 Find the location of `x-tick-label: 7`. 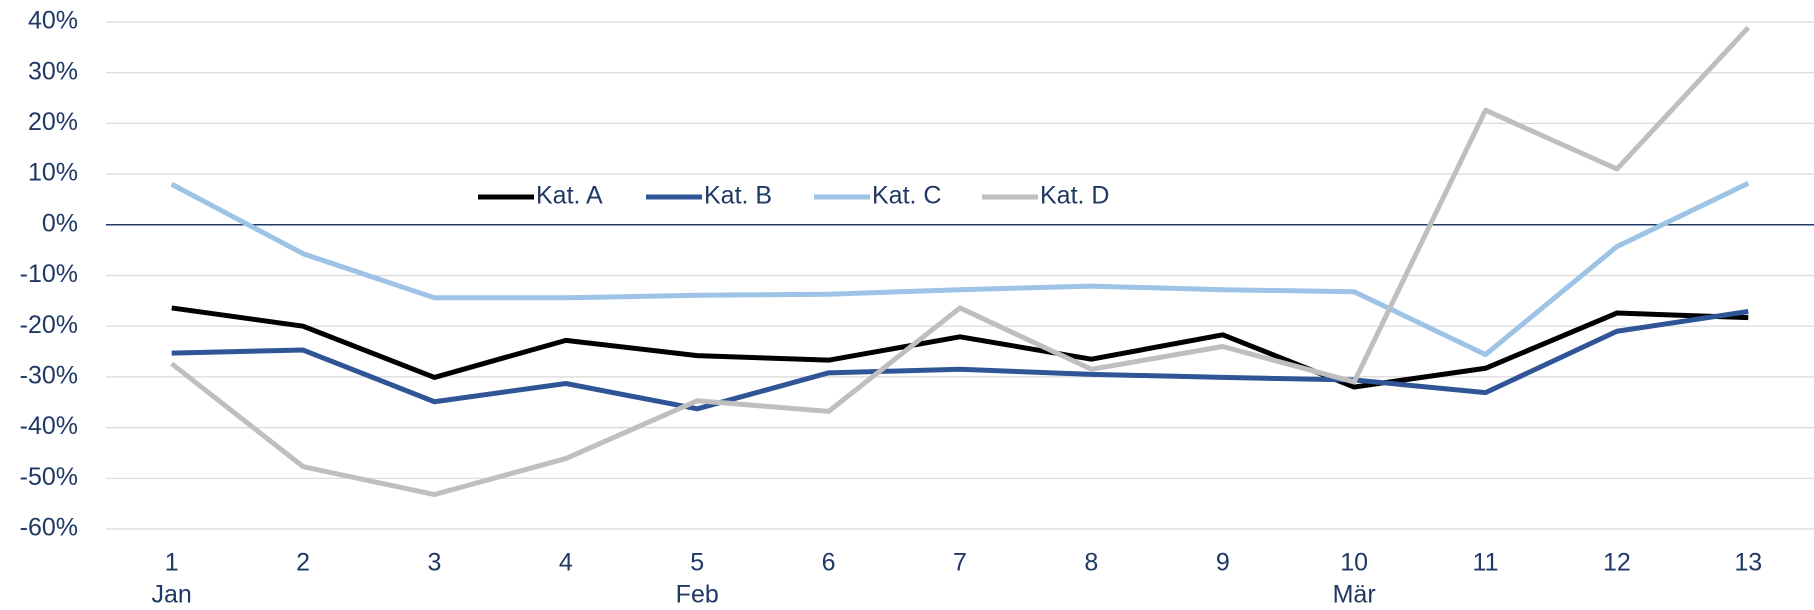

x-tick-label: 7 is located at coordinates (960, 563).